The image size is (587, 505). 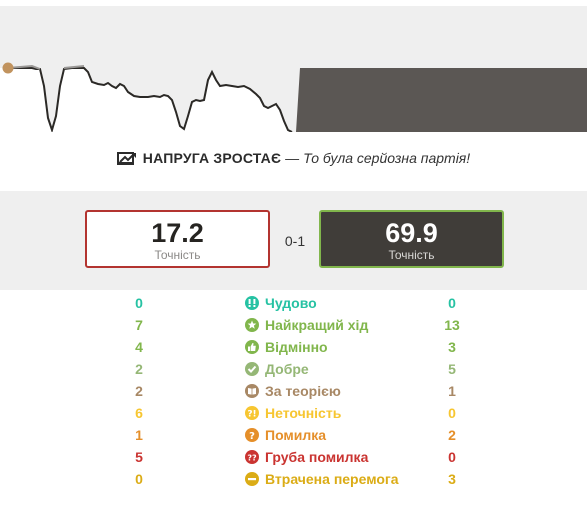 I want to click on black-accuracy-card: 69.9 Точність, so click(x=411, y=239).